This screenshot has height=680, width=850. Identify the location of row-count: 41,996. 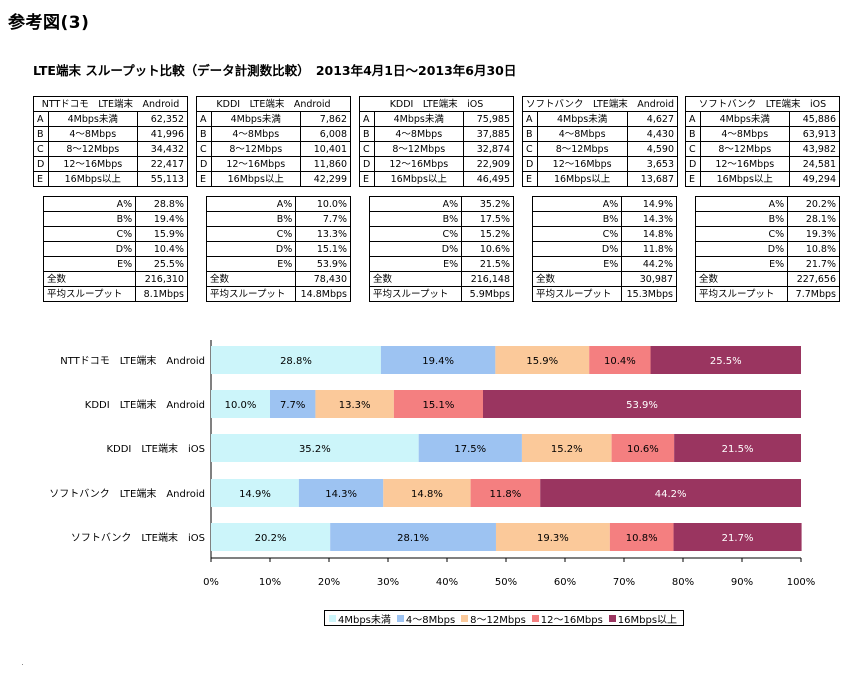
(162, 134).